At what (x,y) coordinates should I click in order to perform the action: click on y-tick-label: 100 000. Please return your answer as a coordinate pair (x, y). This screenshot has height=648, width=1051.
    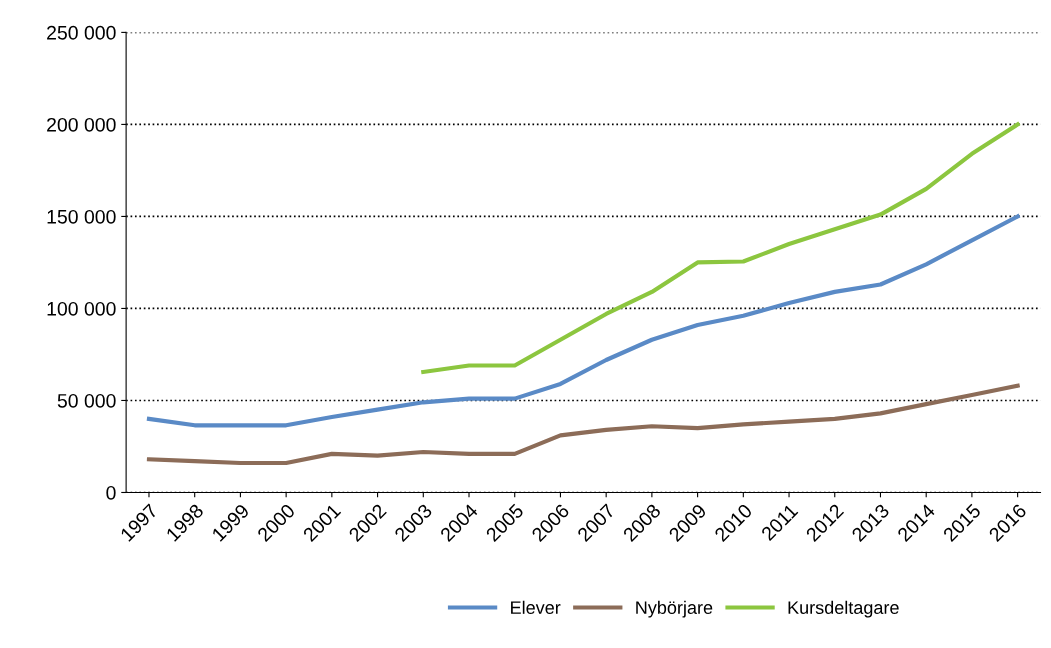
    Looking at the image, I should click on (81, 308).